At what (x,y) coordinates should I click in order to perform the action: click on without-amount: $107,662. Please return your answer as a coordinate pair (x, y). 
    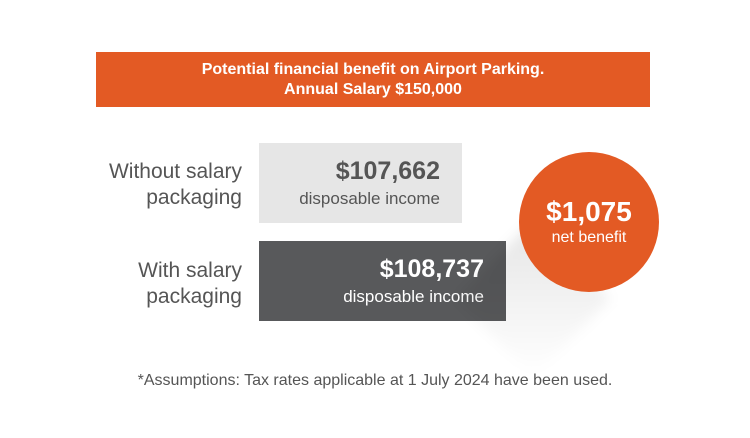
    Looking at the image, I should click on (387, 171).